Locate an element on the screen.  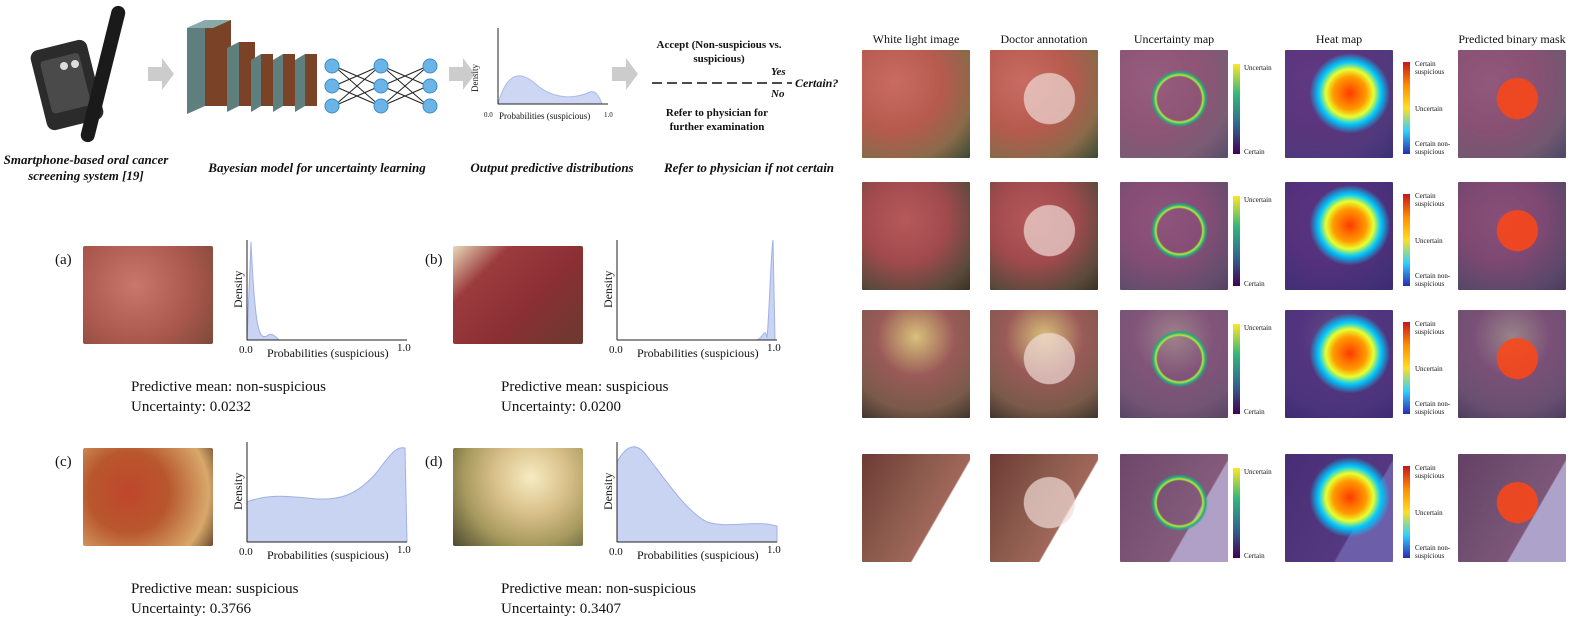
heat-uncertain-label-2: Uncertain is located at coordinates (1429, 241).